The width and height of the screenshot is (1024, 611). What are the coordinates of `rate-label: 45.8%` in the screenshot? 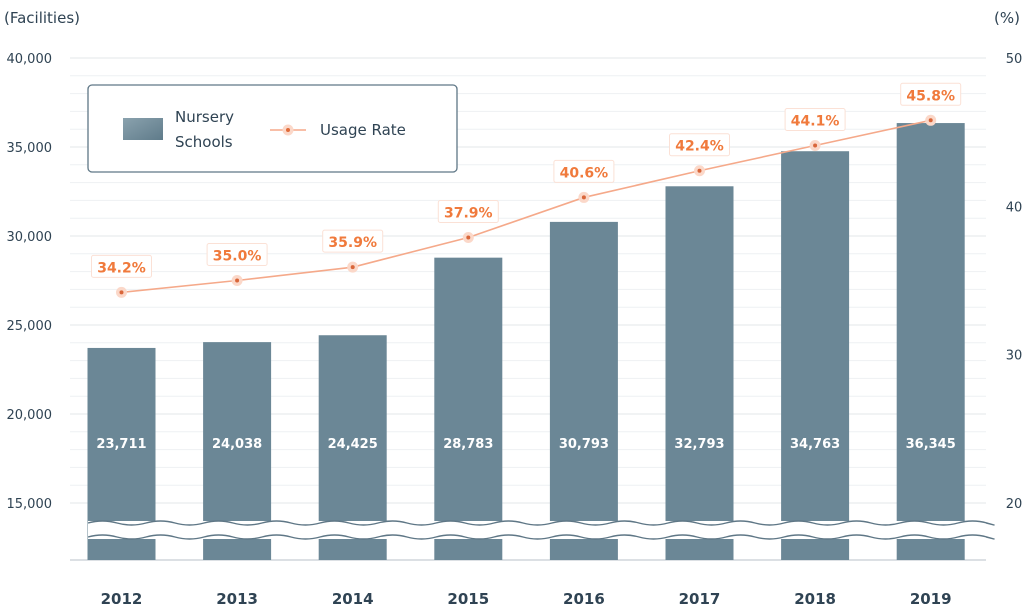 It's located at (930, 96).